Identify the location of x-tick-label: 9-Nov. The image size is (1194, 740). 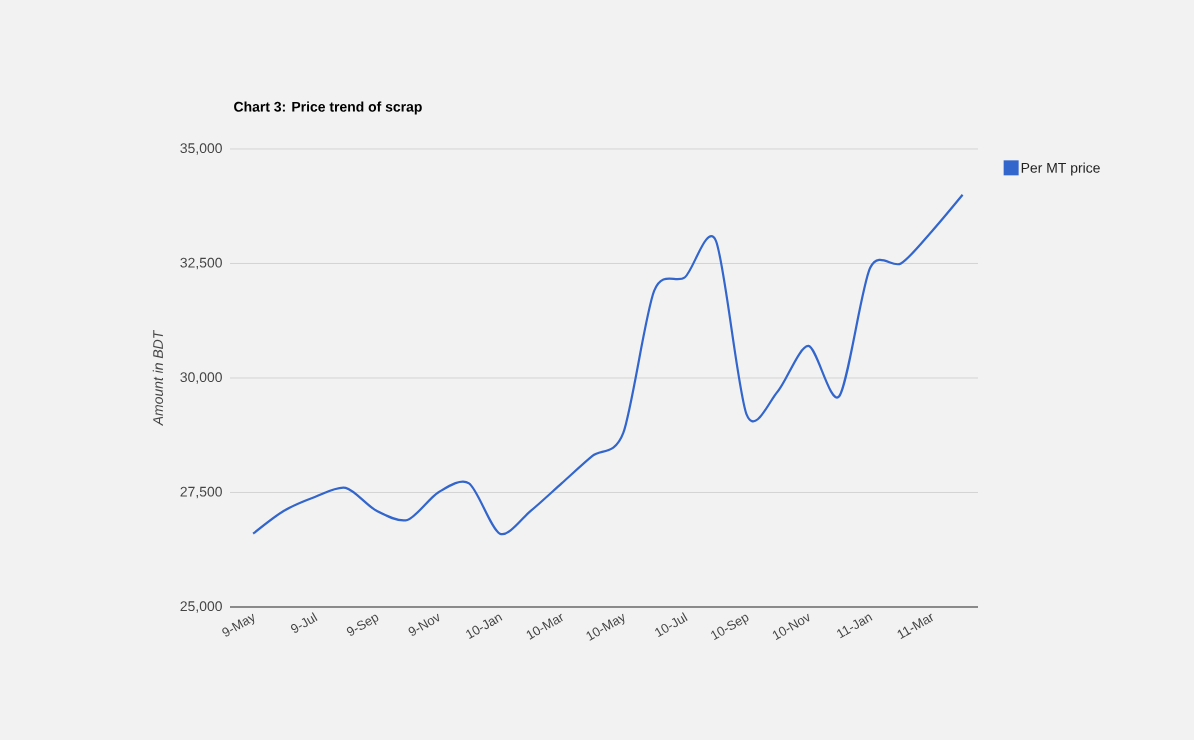
(424, 624).